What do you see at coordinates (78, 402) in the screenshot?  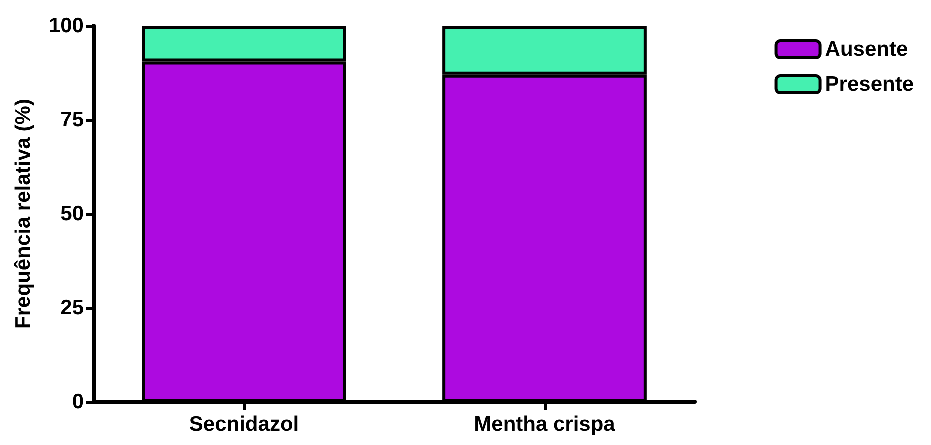 I see `y-tick-label: 0` at bounding box center [78, 402].